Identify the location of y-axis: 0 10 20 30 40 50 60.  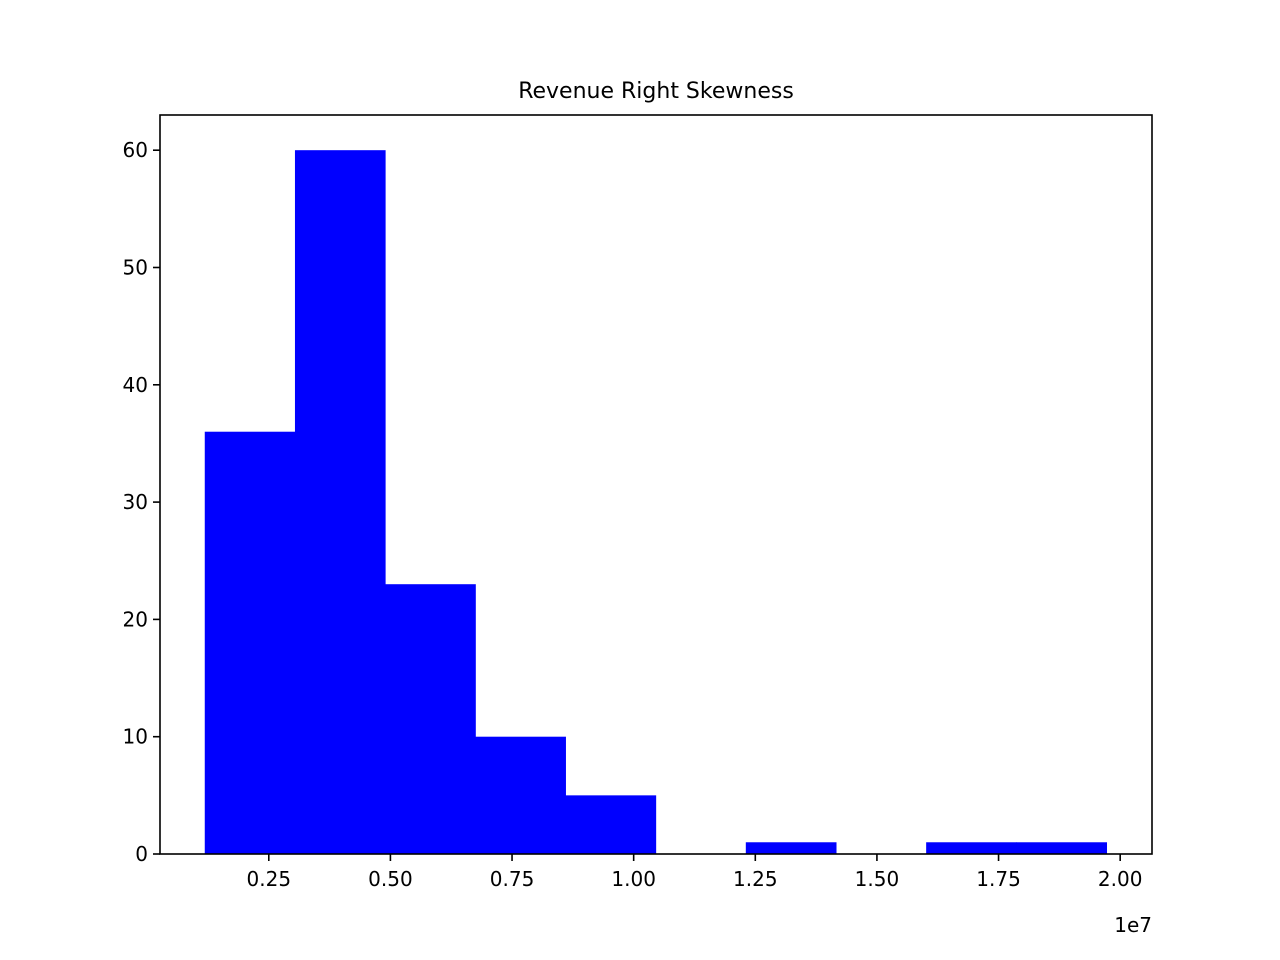
(141, 502).